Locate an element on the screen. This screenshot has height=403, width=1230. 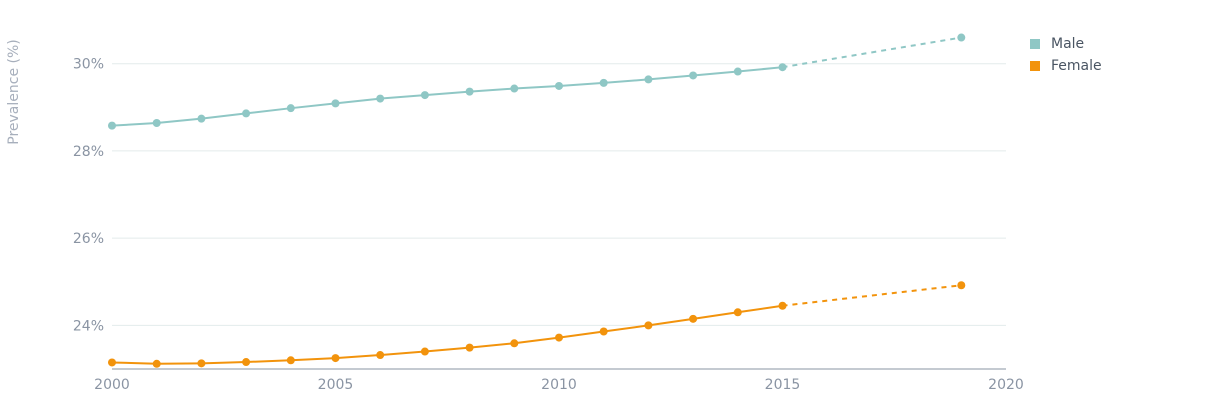
y-axis-title: Prevalence (%) is located at coordinates (14, 92).